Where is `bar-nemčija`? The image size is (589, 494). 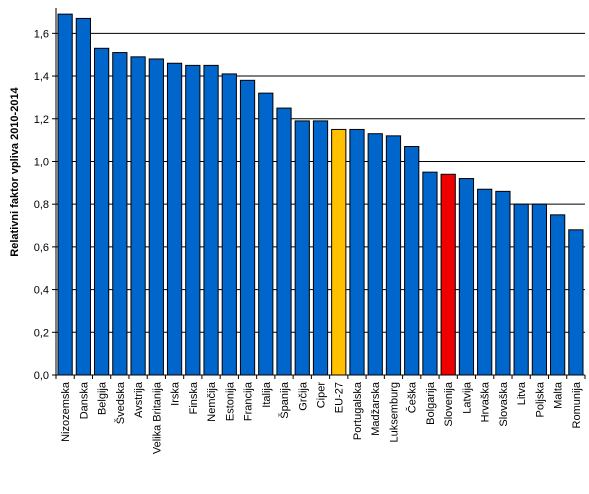
bar-nemčija is located at coordinates (211, 220).